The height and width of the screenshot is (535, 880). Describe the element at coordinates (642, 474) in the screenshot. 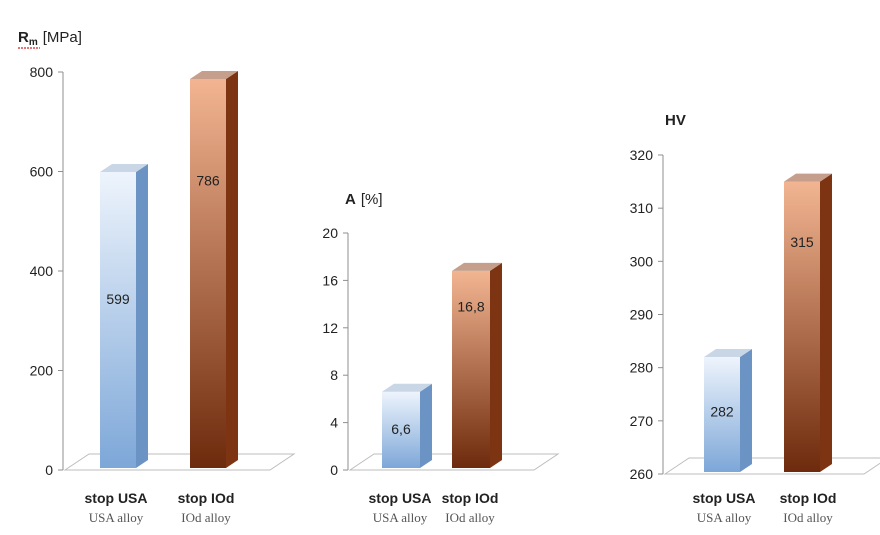

I see `y-tick-label: 260` at that location.